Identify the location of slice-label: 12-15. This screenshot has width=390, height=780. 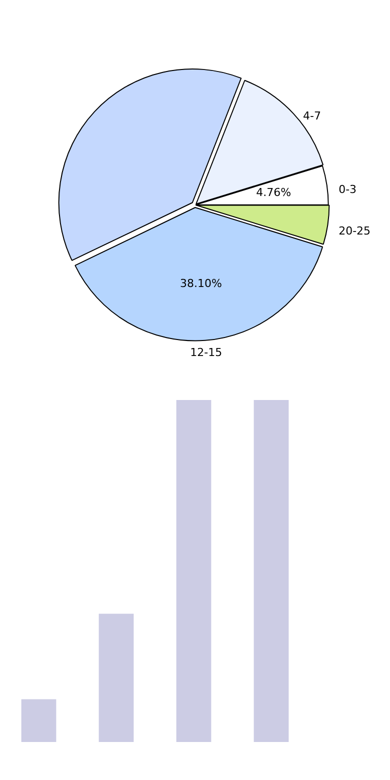
(206, 352).